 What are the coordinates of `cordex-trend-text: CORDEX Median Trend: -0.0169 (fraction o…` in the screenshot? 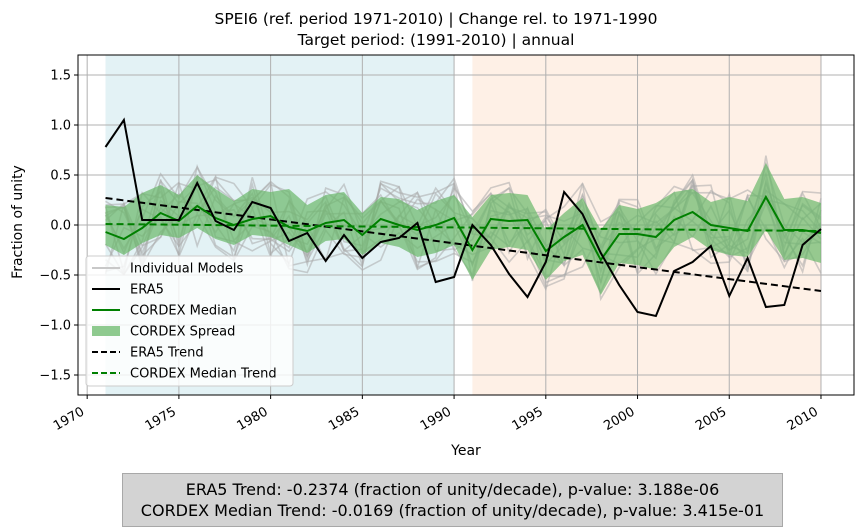 It's located at (452, 510).